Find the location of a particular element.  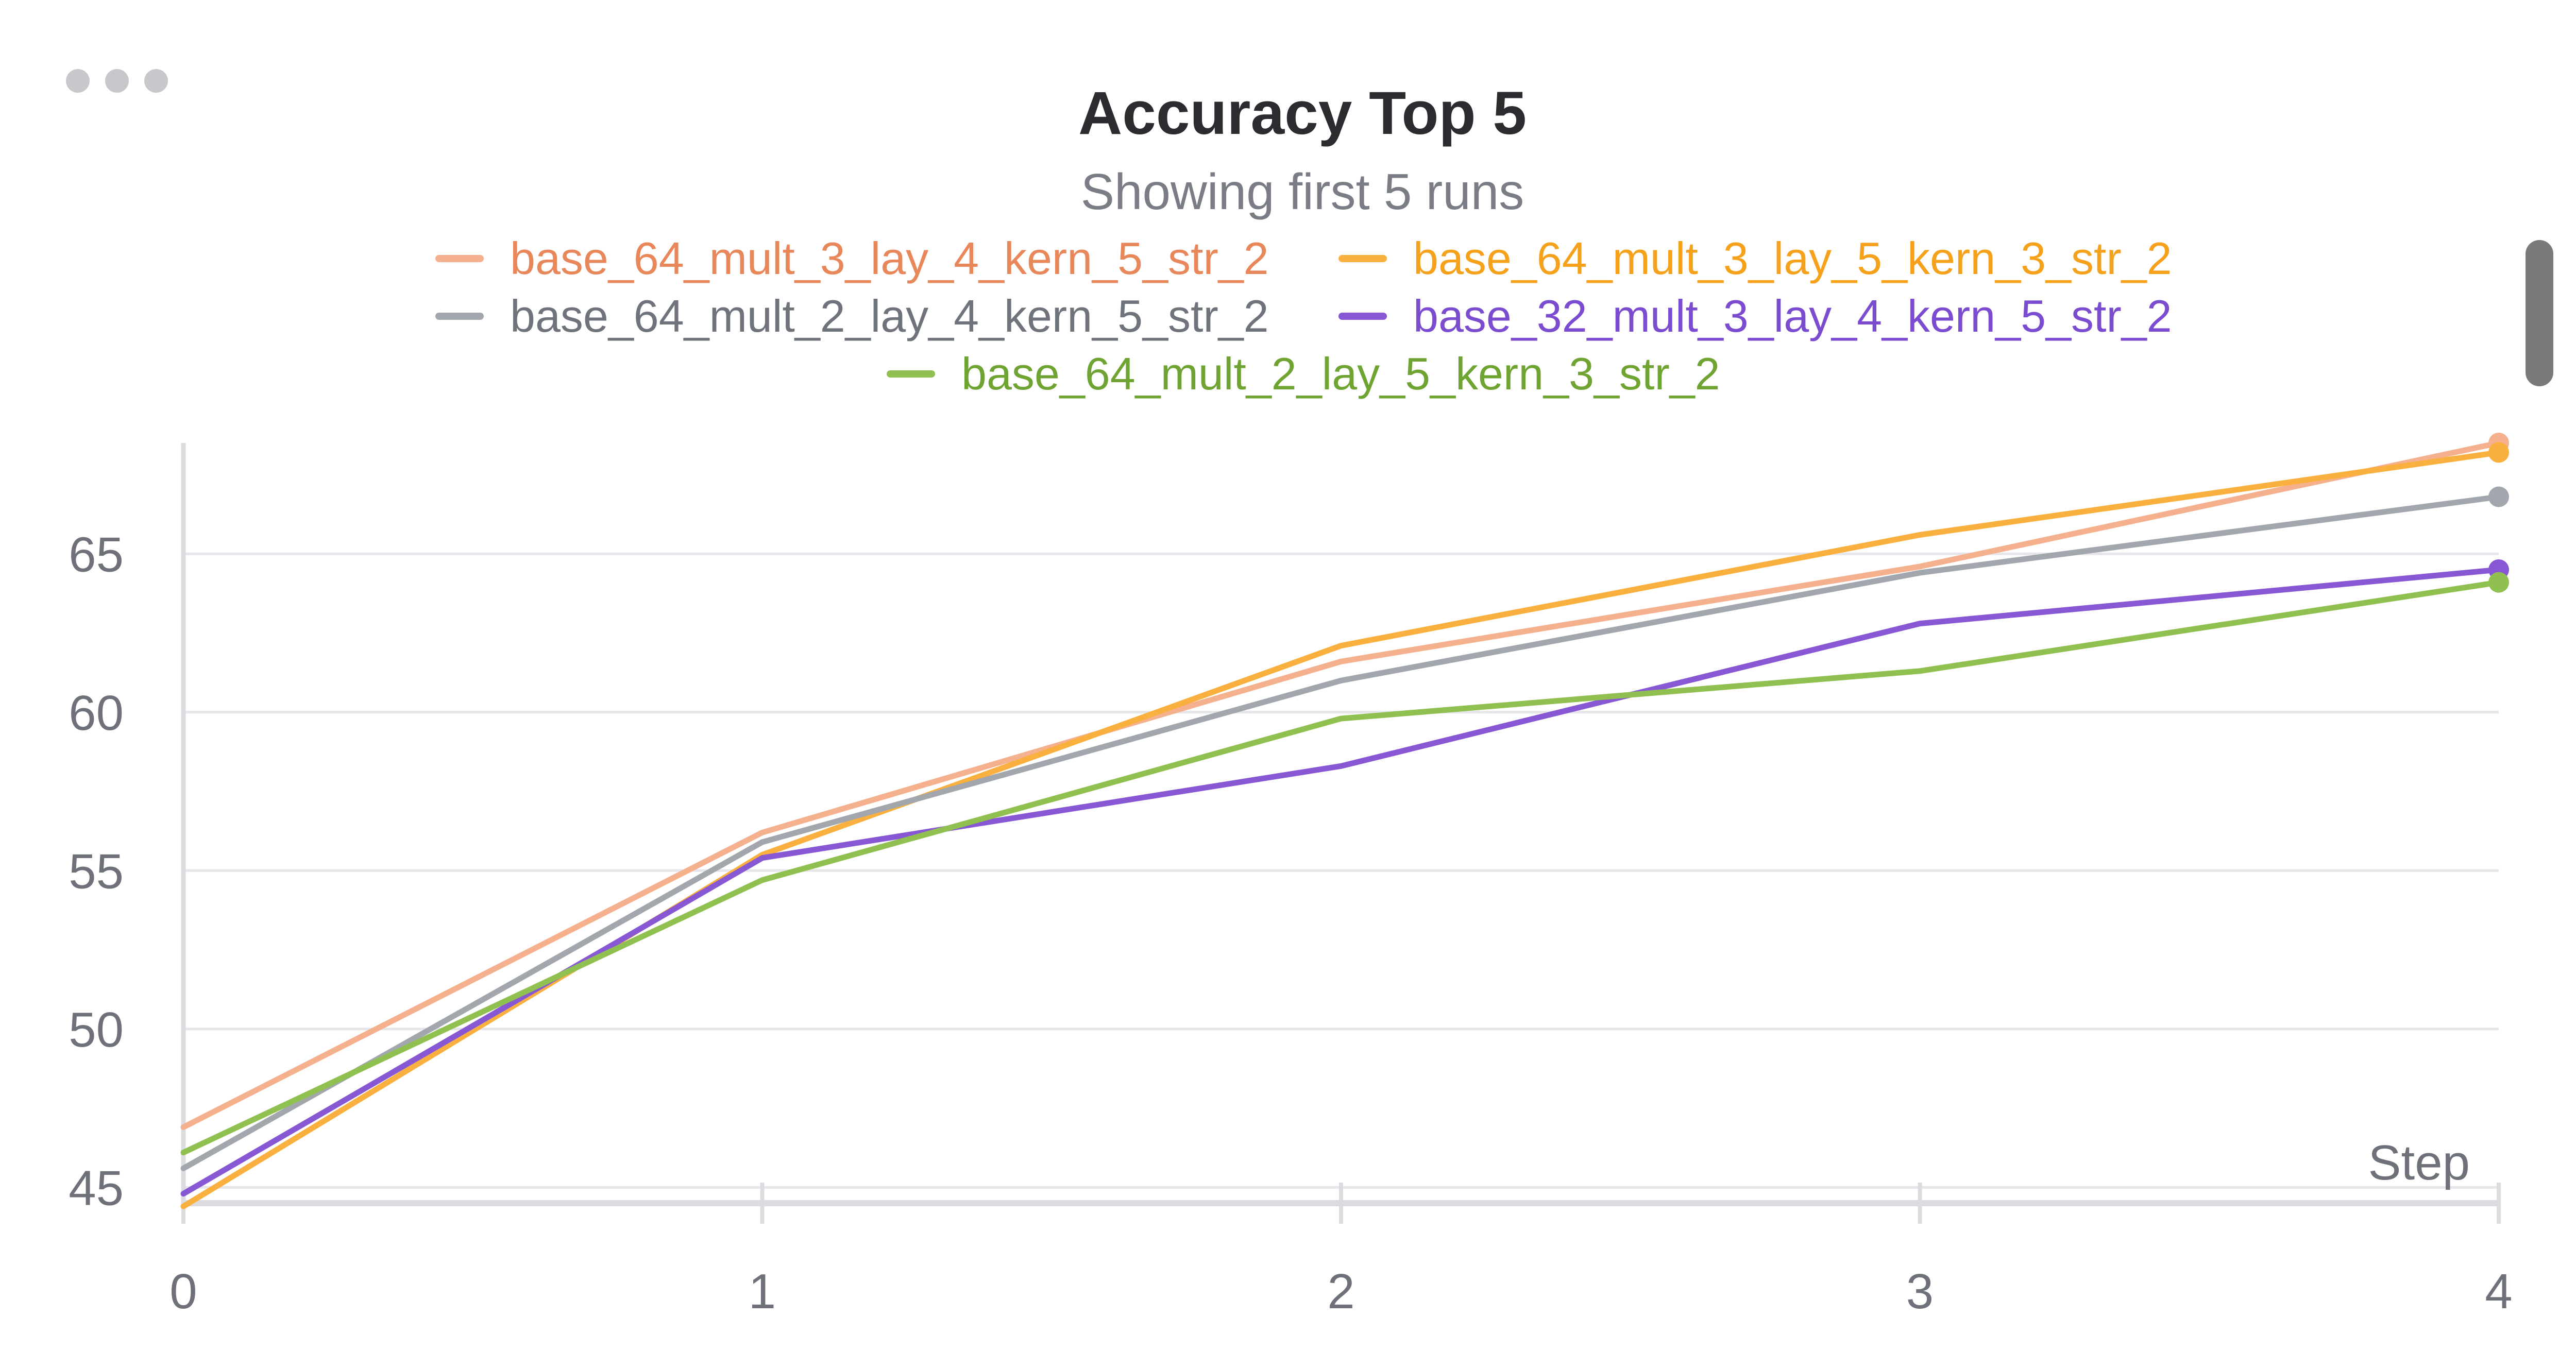

y-tick-label: 55 is located at coordinates (96, 871).